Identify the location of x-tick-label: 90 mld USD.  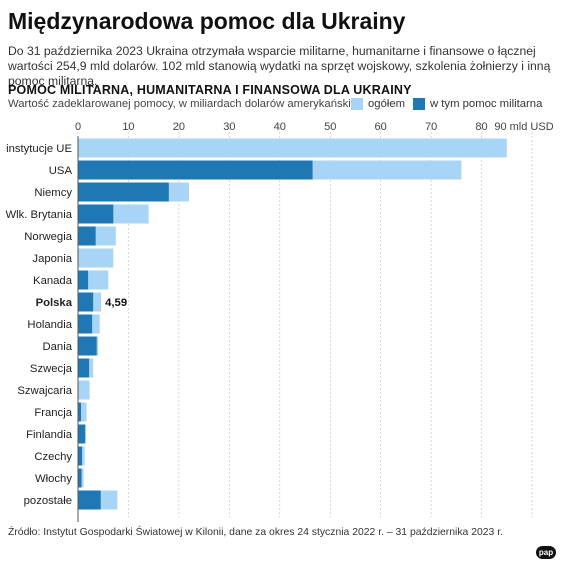
(523, 127).